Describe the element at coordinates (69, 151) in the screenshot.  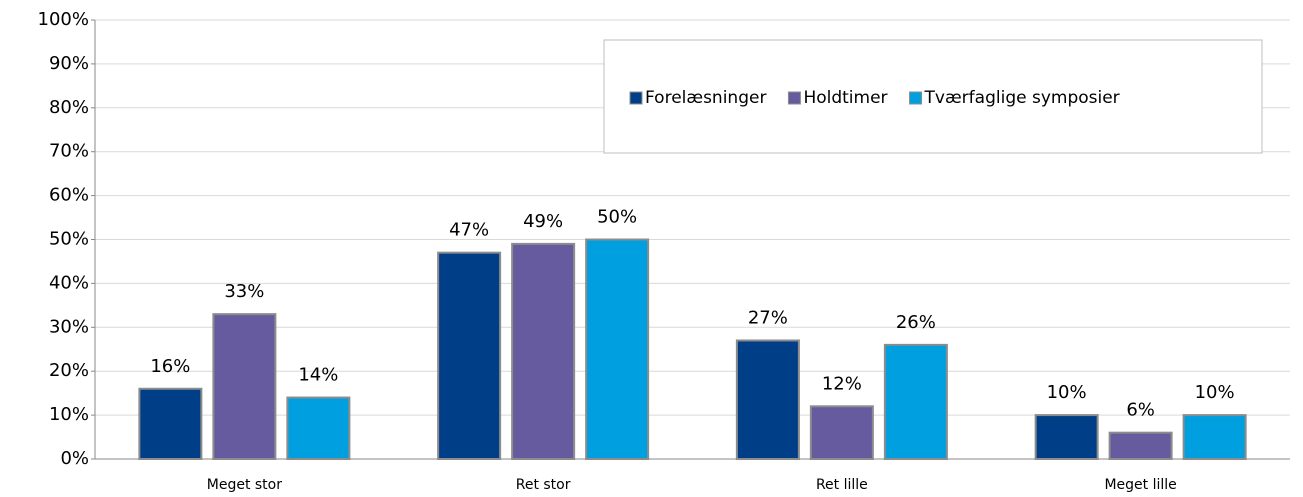
I see `y-tick-label: 70%` at that location.